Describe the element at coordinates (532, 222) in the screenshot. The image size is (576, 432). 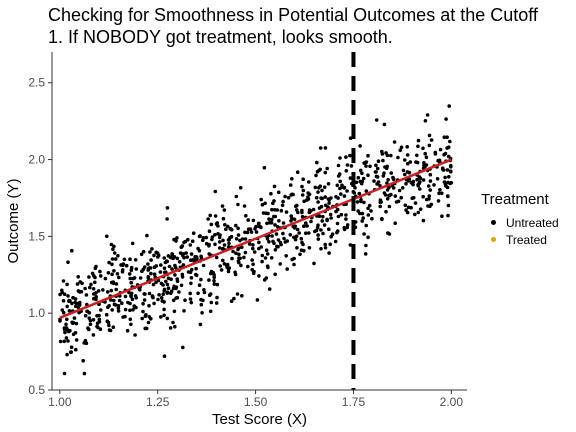
I see `legend-label-untreated: Untreated` at that location.